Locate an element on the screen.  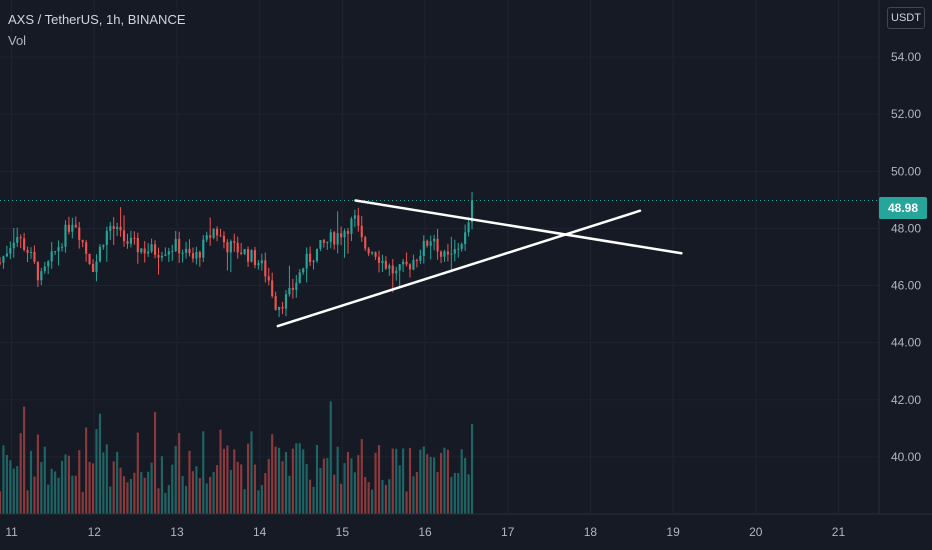
price-tick-label: 40.00 is located at coordinates (906, 457).